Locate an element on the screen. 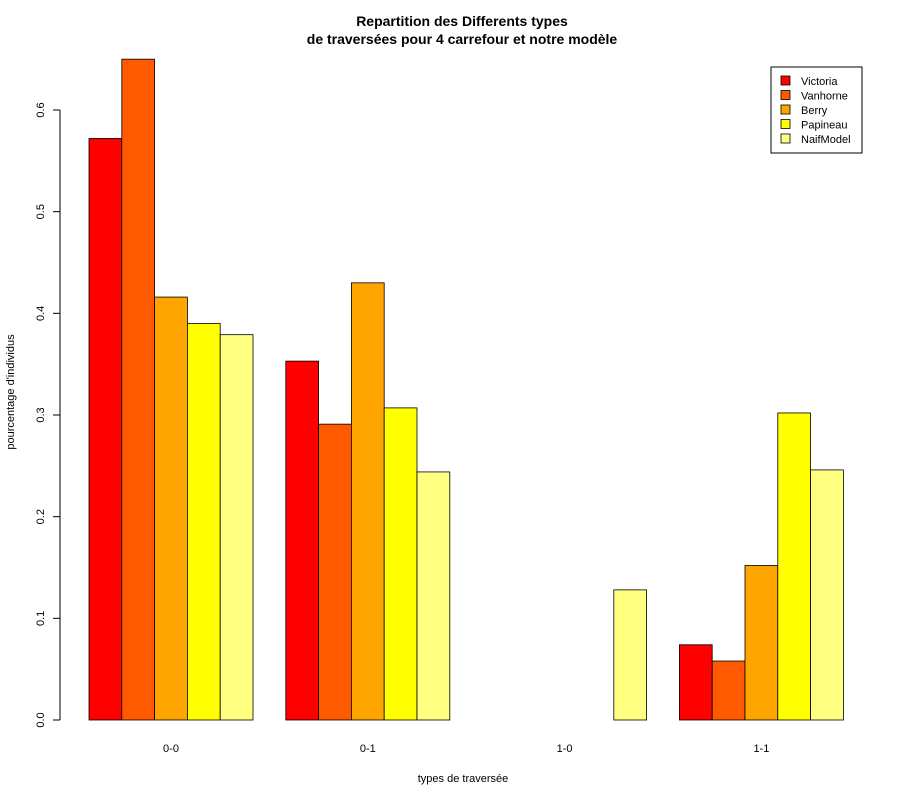 The width and height of the screenshot is (900, 800). x-tick-label: 0-0 is located at coordinates (171, 749).